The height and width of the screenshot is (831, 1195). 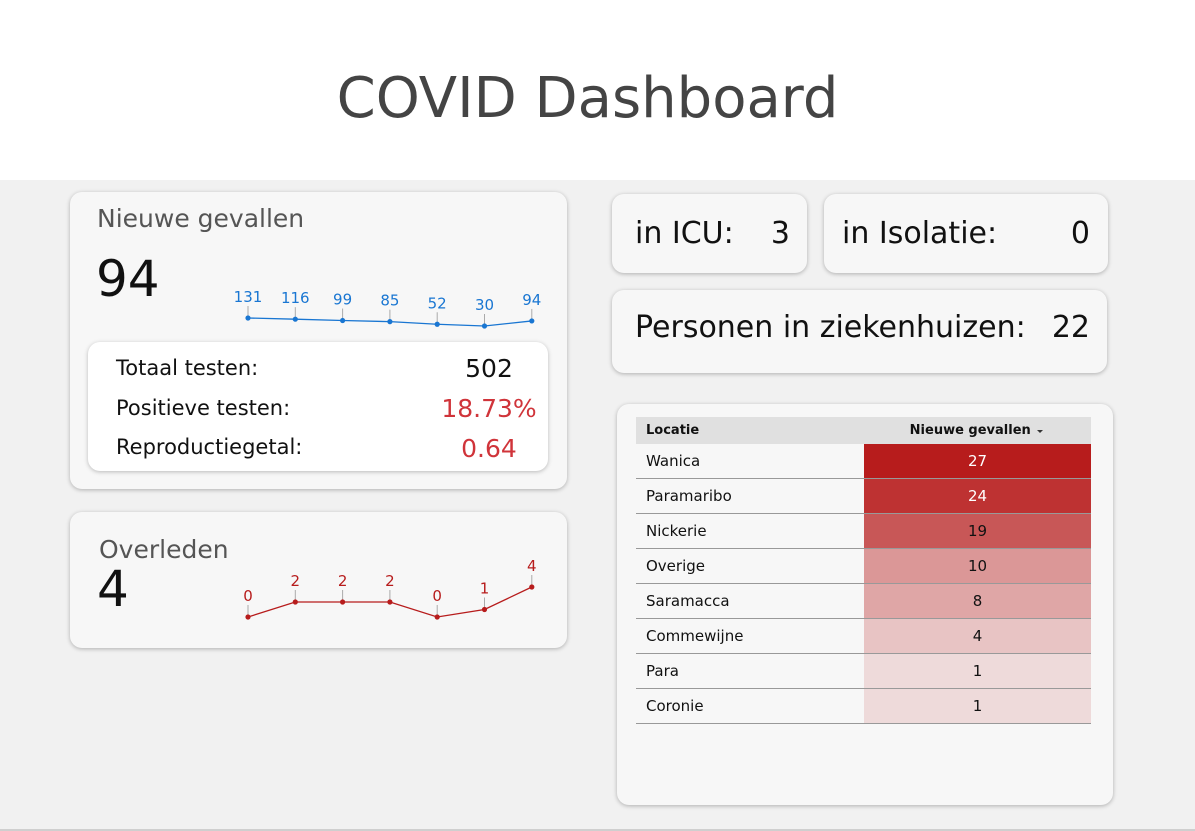 What do you see at coordinates (750, 636) in the screenshot?
I see `location-cell: Commewijne` at bounding box center [750, 636].